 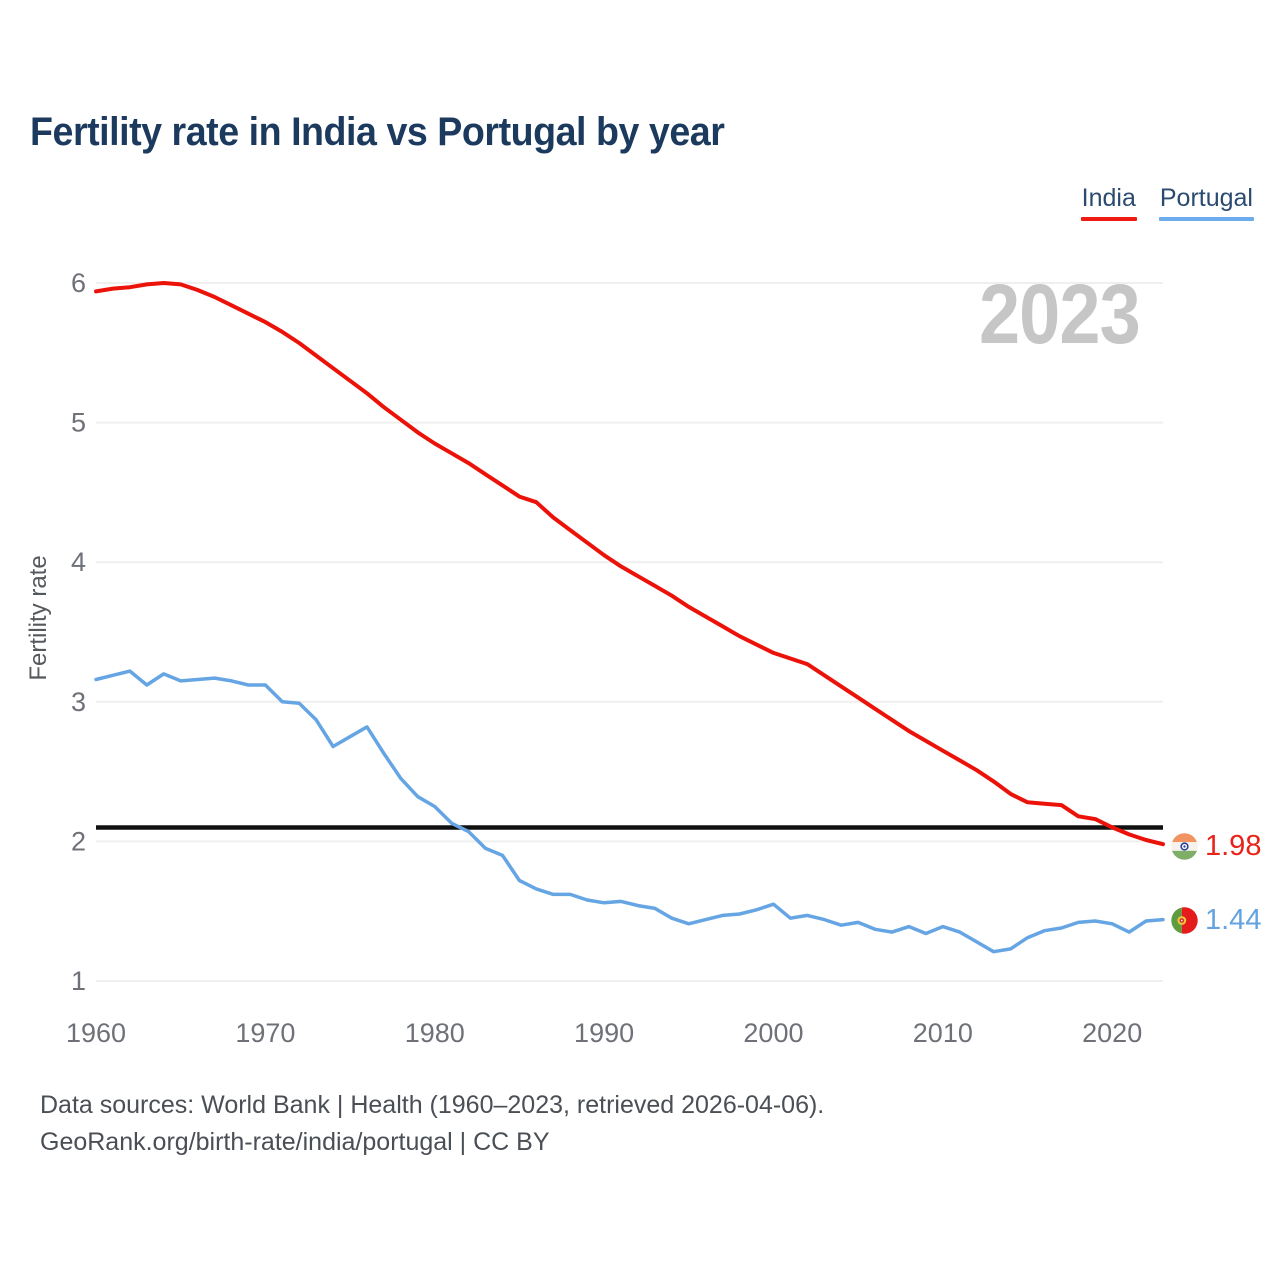 What do you see at coordinates (1233, 846) in the screenshot?
I see `india-end-value: 1.98` at bounding box center [1233, 846].